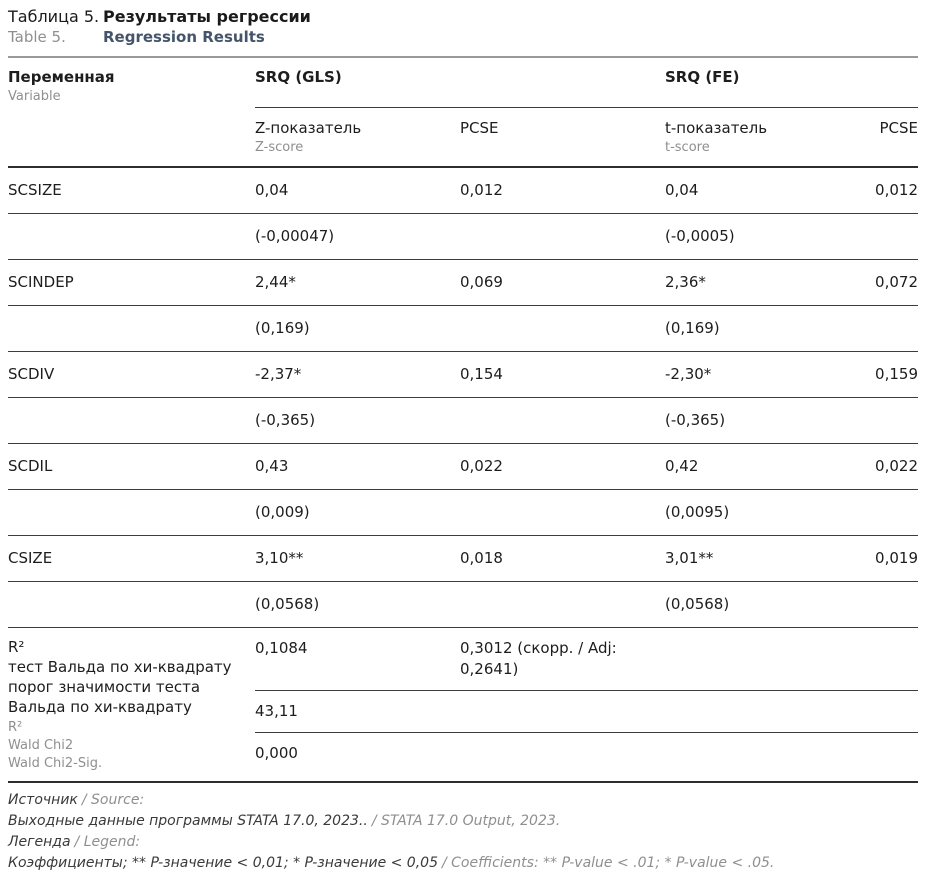  What do you see at coordinates (357, 137) in the screenshot?
I see `z-score-header: Z-показатель Z-score` at bounding box center [357, 137].